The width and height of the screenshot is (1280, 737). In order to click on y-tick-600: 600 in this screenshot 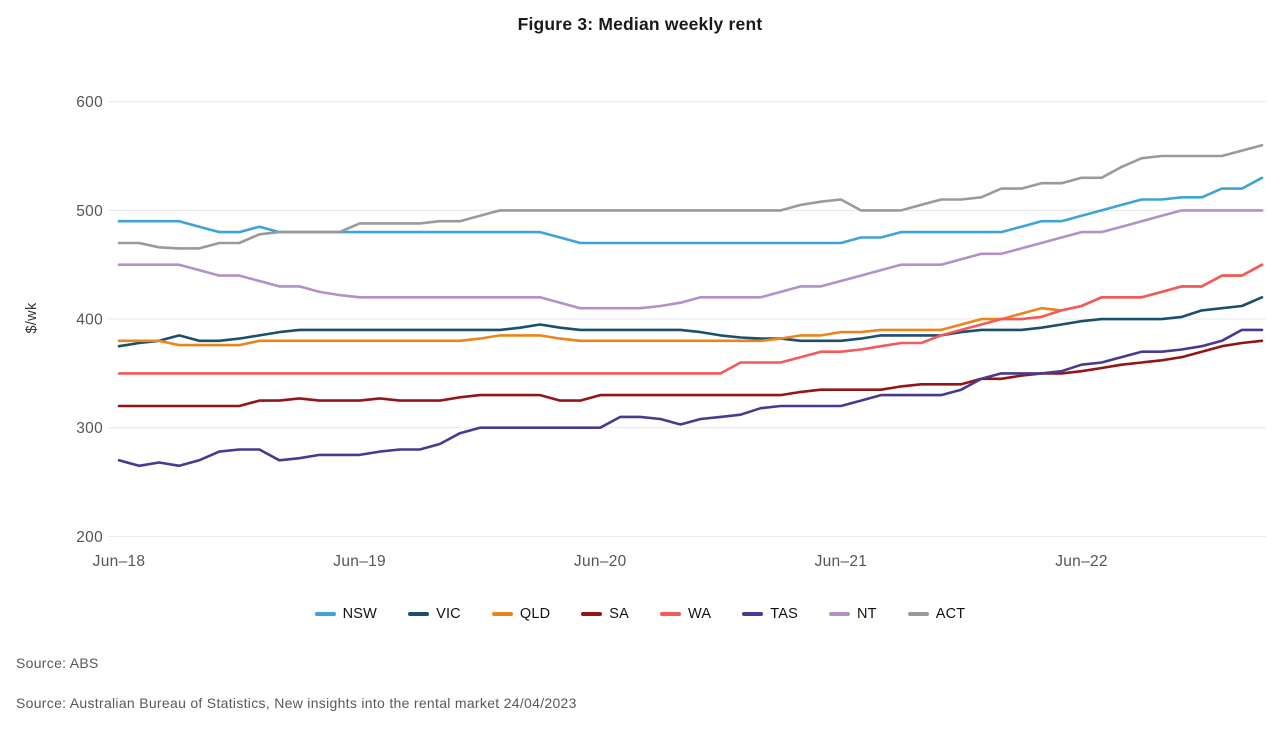, I will do `click(89, 102)`.